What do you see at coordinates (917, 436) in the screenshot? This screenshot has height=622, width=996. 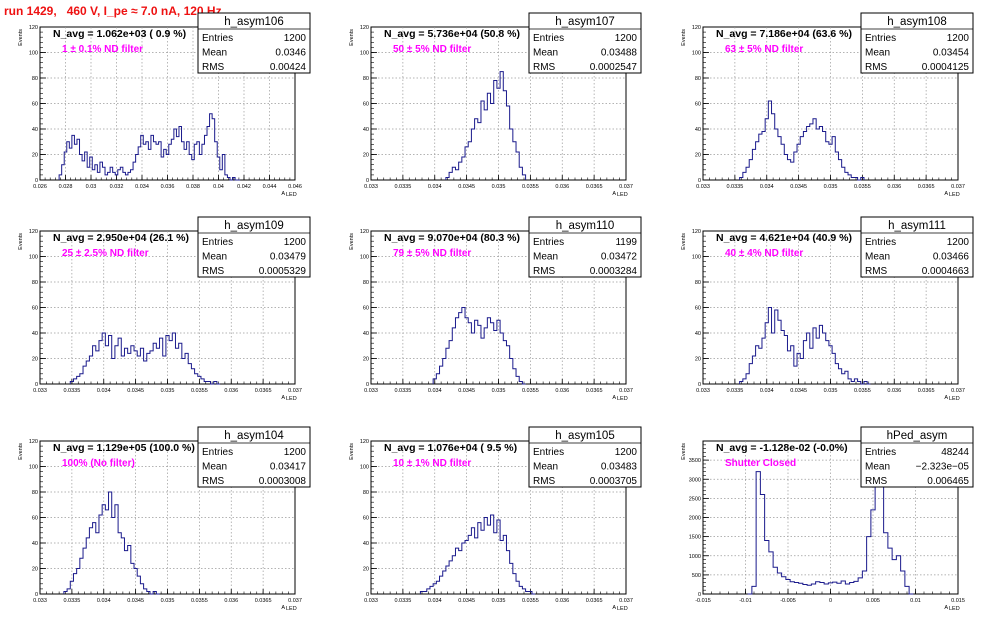 I see `histogram-name: hPed_asym` at bounding box center [917, 436].